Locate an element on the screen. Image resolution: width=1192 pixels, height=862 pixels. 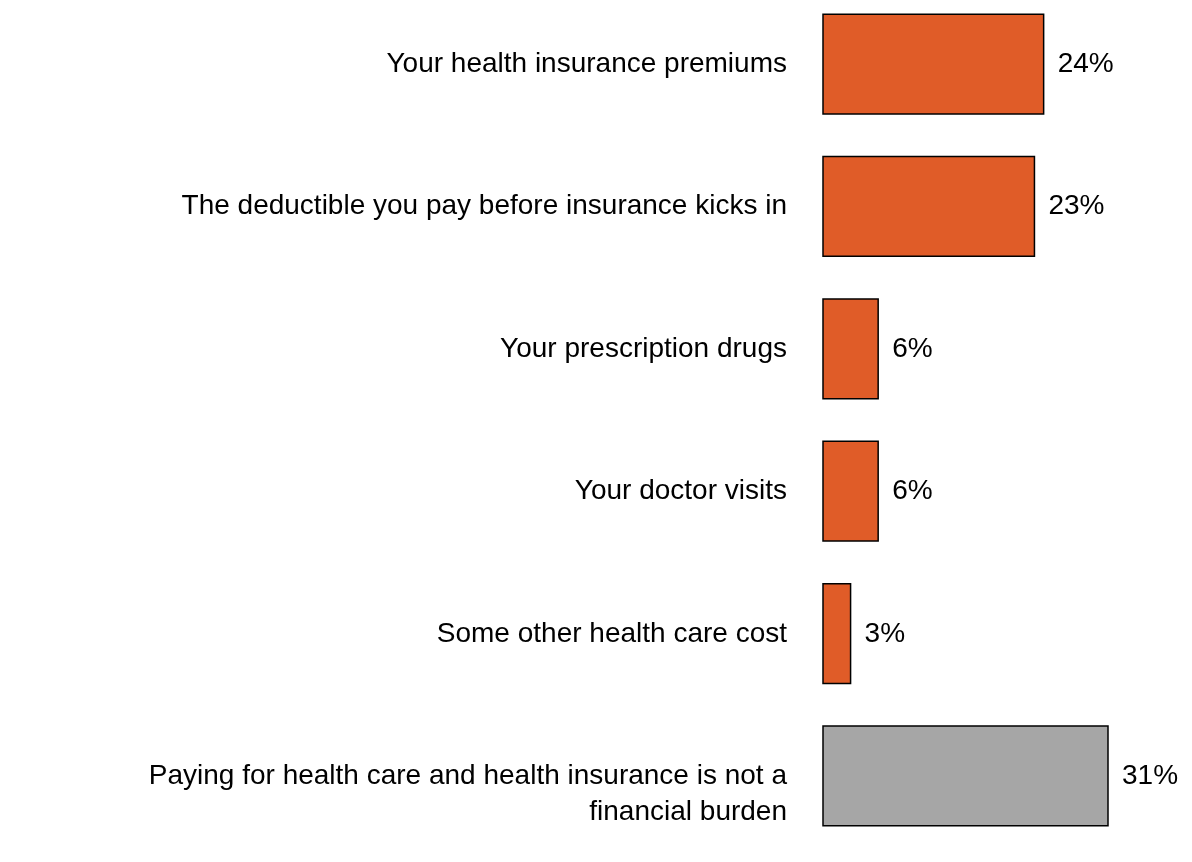
data-label: 24% is located at coordinates (1085, 63).